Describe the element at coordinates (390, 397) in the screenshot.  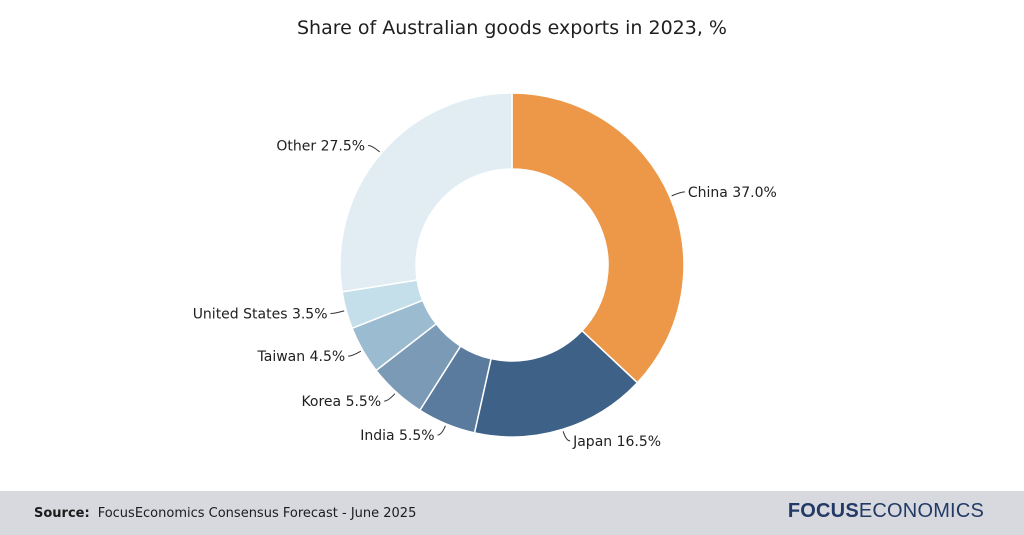
I see `leader-line-korea` at that location.